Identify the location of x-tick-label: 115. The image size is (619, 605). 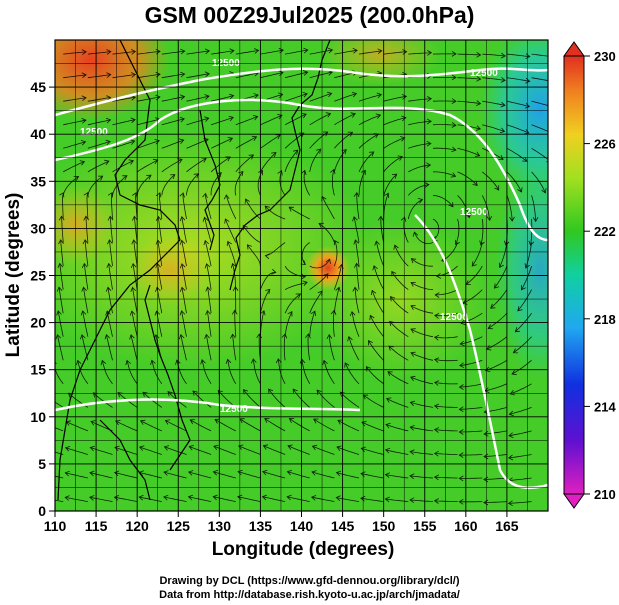
(96, 526).